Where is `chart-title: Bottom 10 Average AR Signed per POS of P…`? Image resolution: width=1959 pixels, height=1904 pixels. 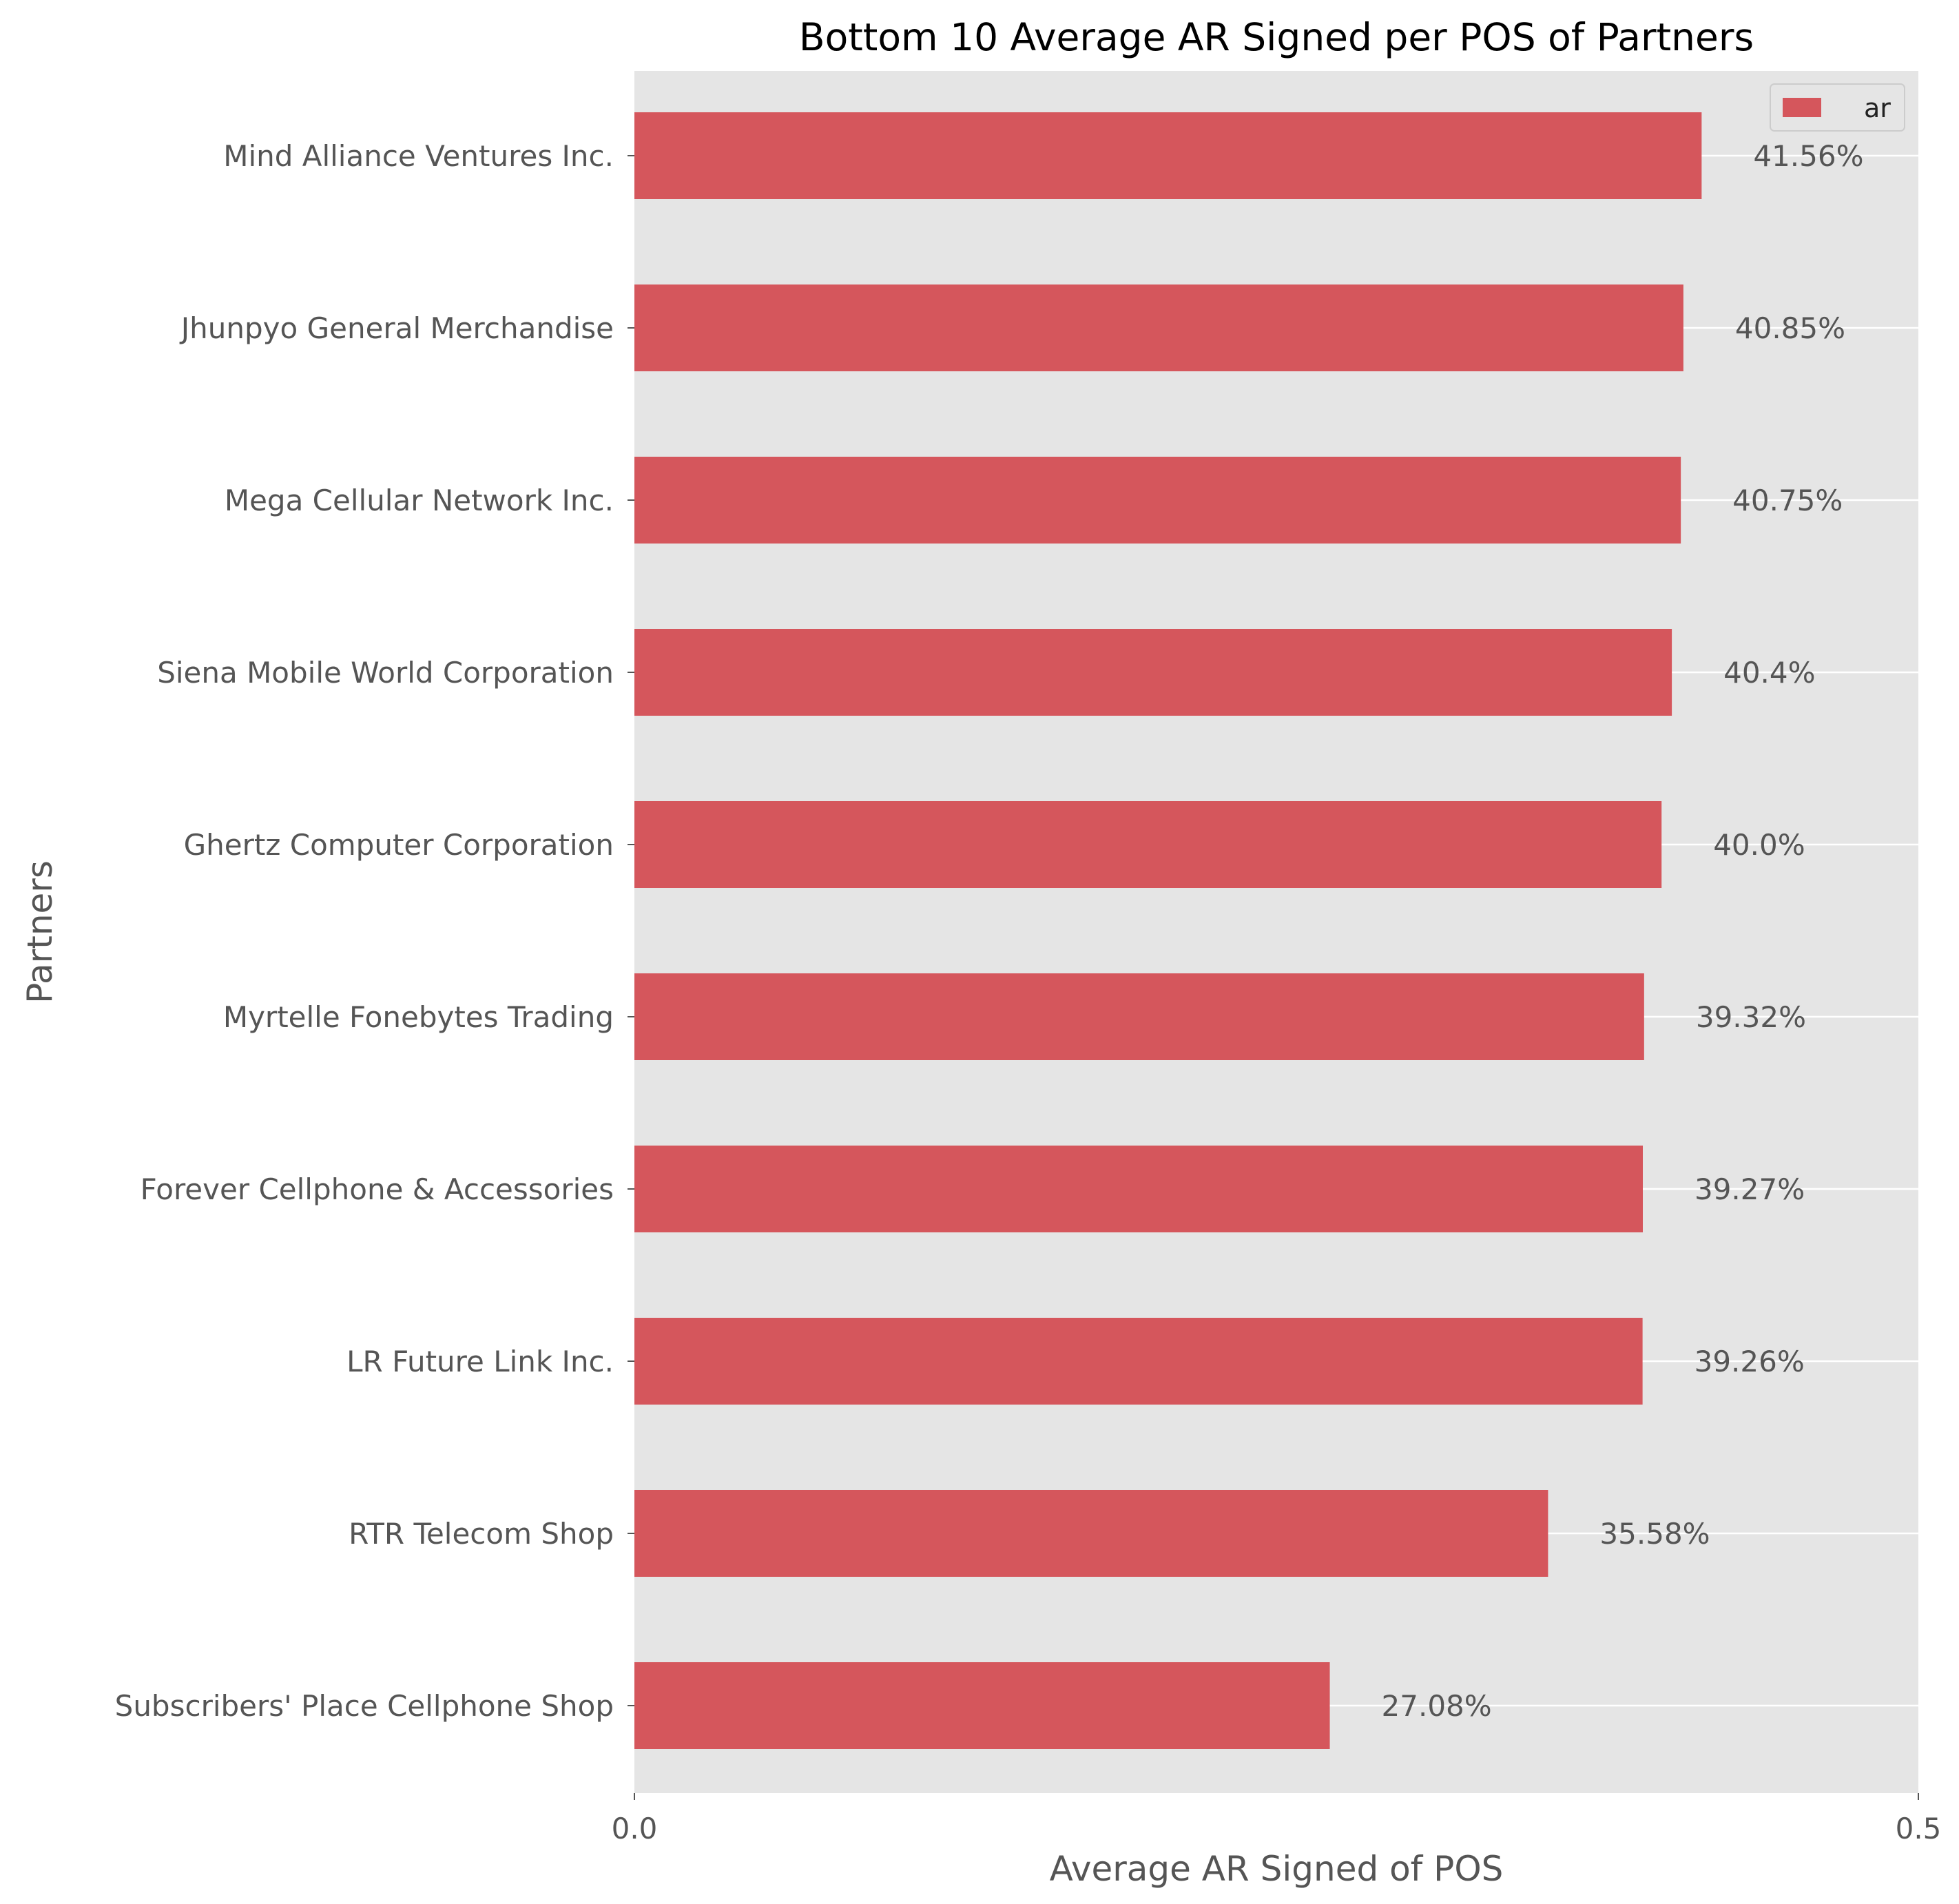
chart-title: Bottom 10 Average AR Signed per POS of P… is located at coordinates (1276, 37).